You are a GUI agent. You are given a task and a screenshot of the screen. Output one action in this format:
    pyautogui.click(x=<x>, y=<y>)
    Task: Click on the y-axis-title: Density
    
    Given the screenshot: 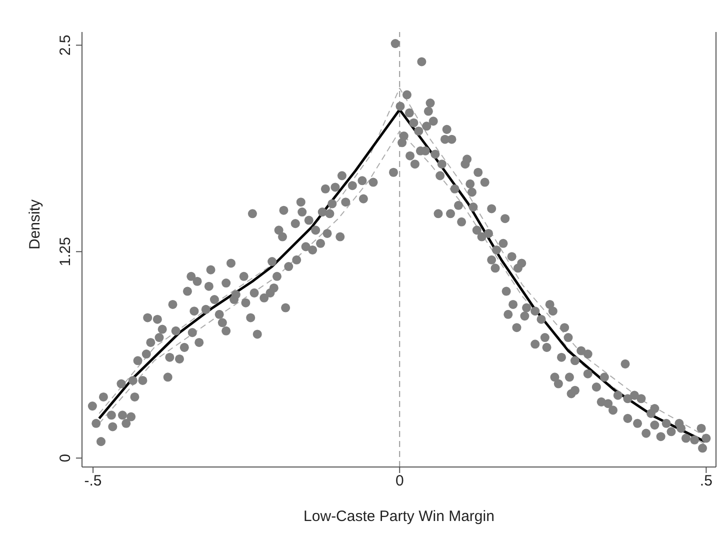 What is the action you would take?
    pyautogui.click(x=35, y=224)
    